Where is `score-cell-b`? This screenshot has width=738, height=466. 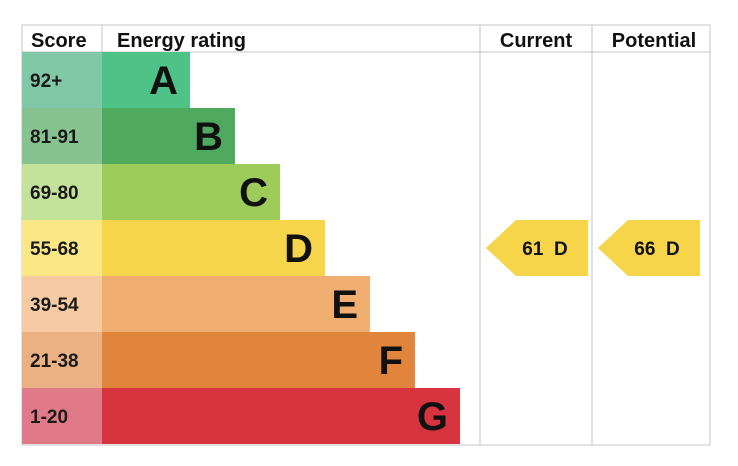
score-cell-b is located at coordinates (62, 136).